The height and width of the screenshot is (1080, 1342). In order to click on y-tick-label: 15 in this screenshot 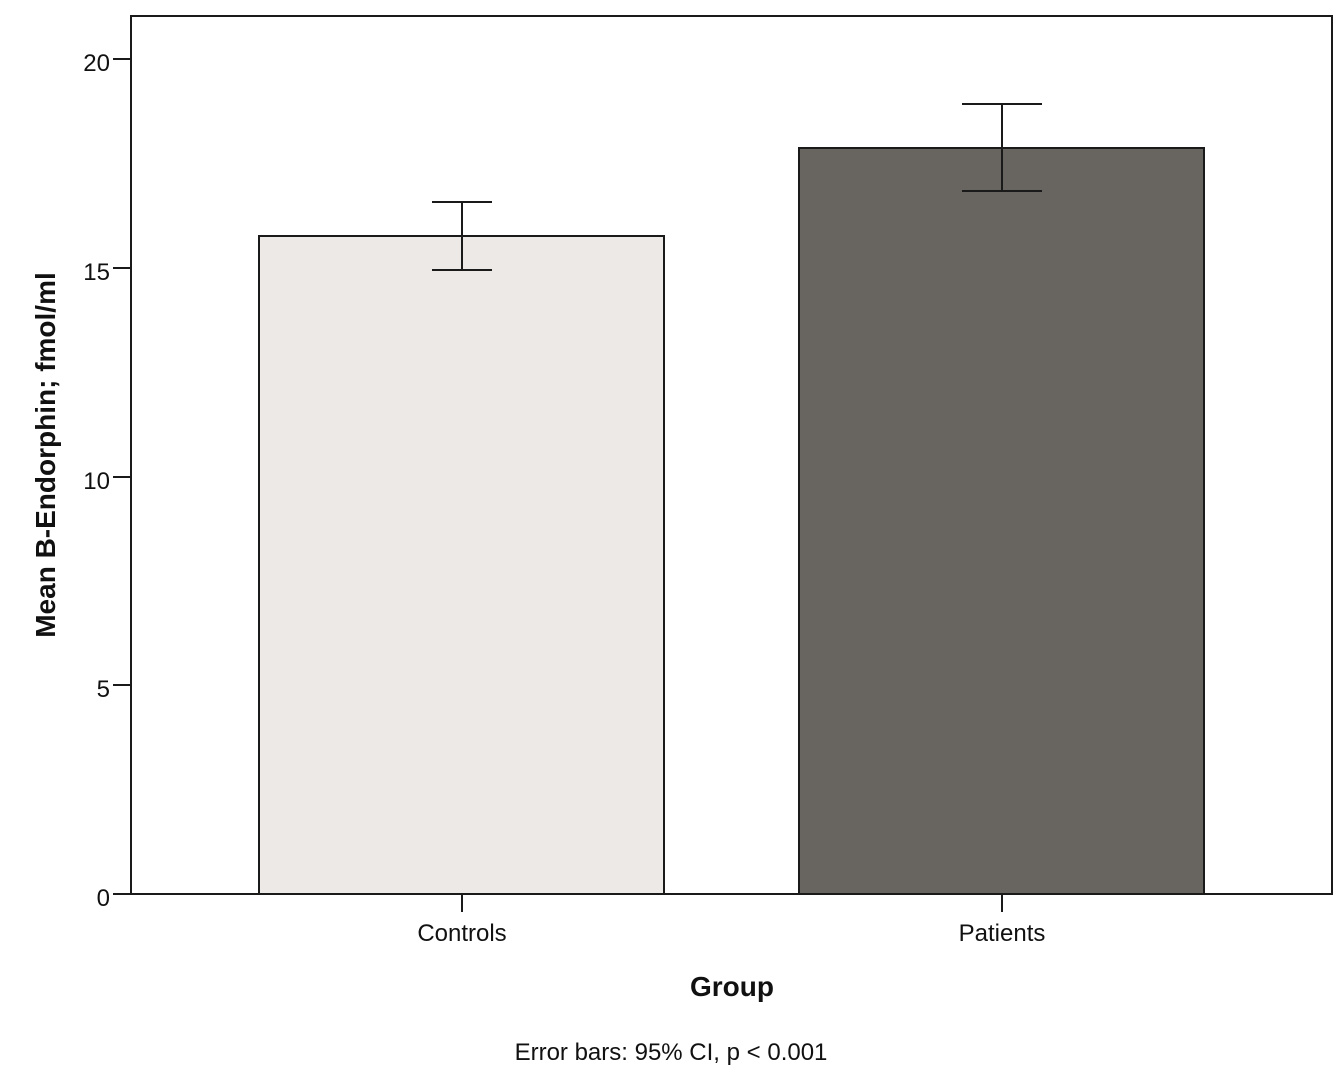, I will do `click(96, 272)`.